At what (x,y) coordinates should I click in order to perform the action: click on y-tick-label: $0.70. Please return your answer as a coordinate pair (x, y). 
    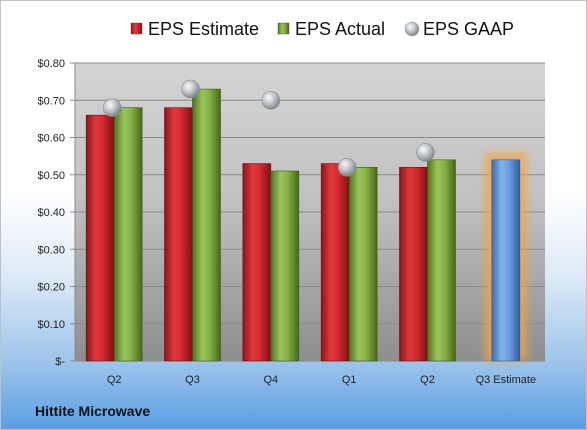
    Looking at the image, I should click on (51, 101).